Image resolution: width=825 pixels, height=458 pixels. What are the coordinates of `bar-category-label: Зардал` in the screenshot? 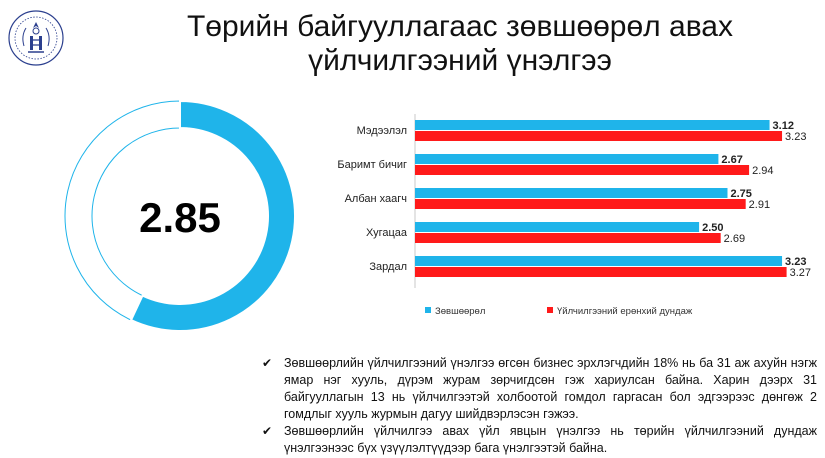 It's located at (388, 267).